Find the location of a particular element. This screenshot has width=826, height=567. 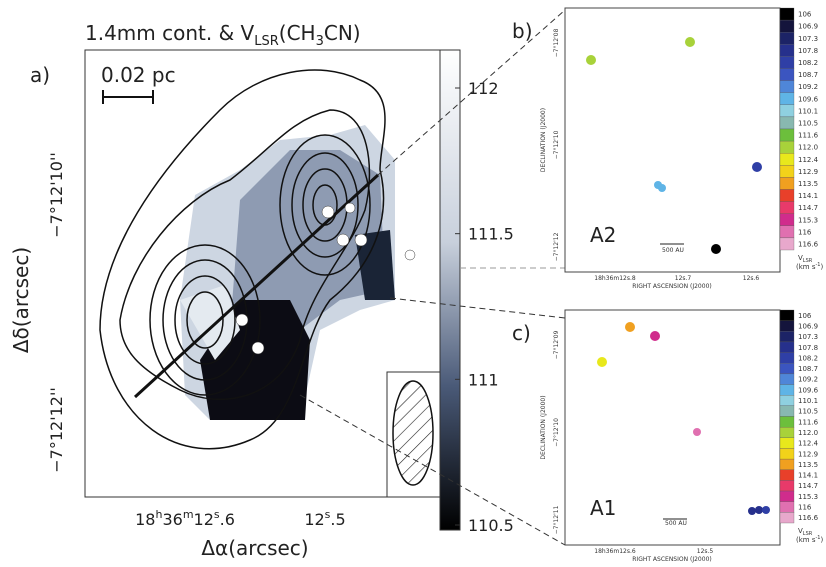

velocity-label: 108.2 is located at coordinates (808, 358).